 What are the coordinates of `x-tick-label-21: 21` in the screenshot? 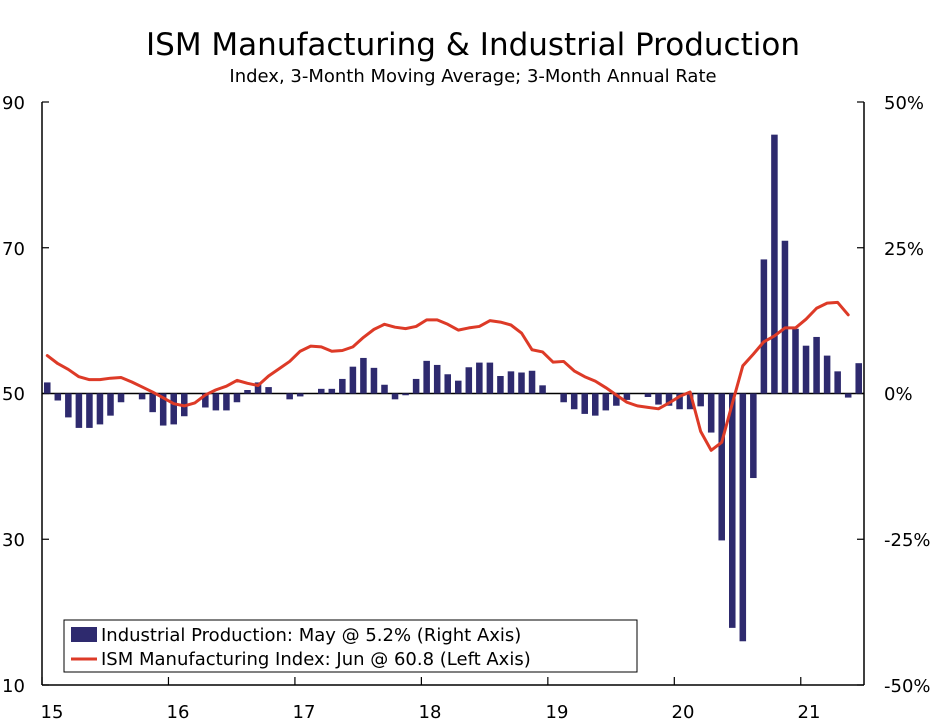 It's located at (809, 712).